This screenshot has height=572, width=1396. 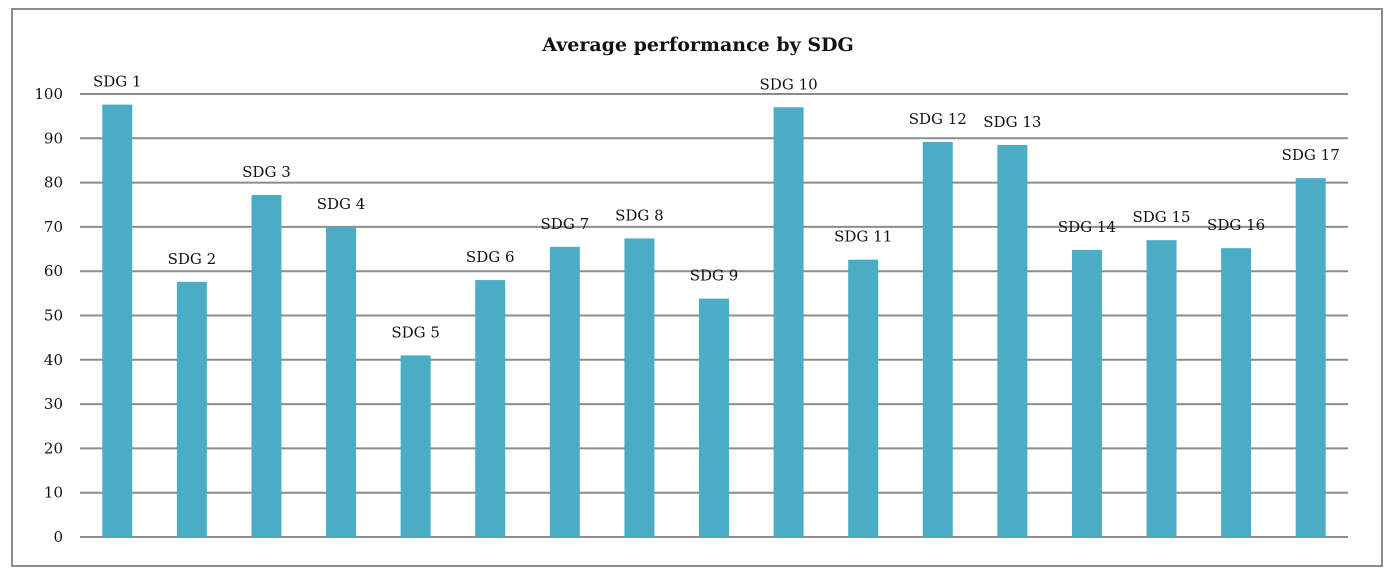 What do you see at coordinates (697, 45) in the screenshot?
I see `chart-title: Average performance by SDG` at bounding box center [697, 45].